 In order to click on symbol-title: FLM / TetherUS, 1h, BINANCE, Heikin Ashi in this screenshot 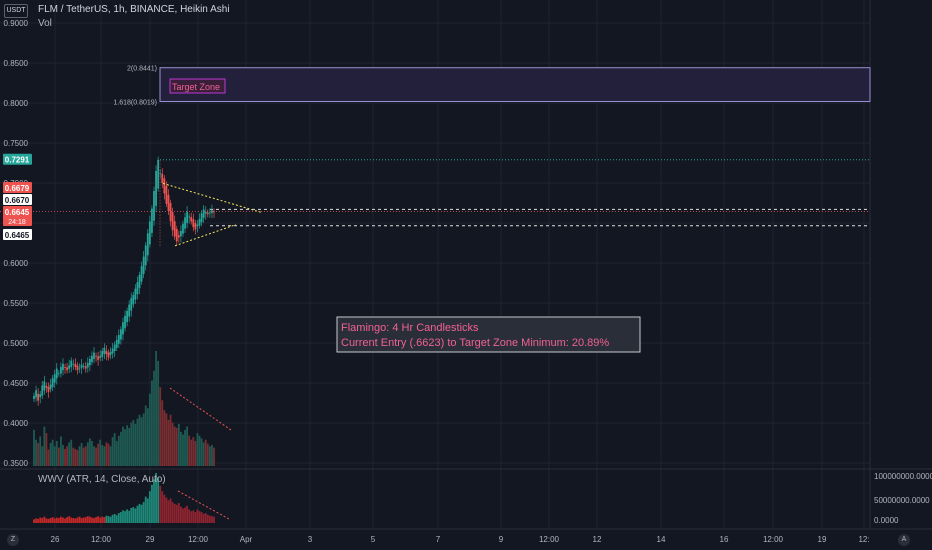, I will do `click(134, 9)`.